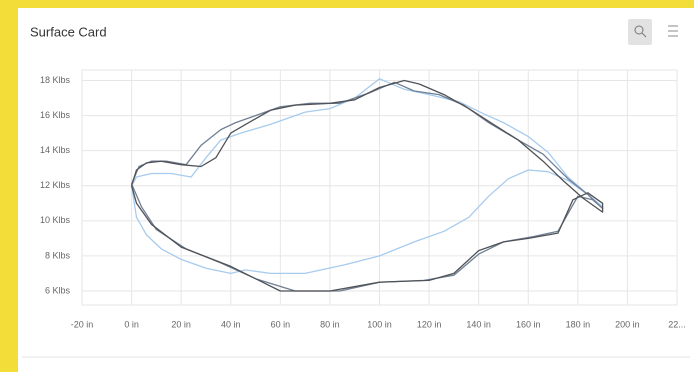  Describe the element at coordinates (231, 324) in the screenshot. I see `x-tick-label: 40 in` at that location.